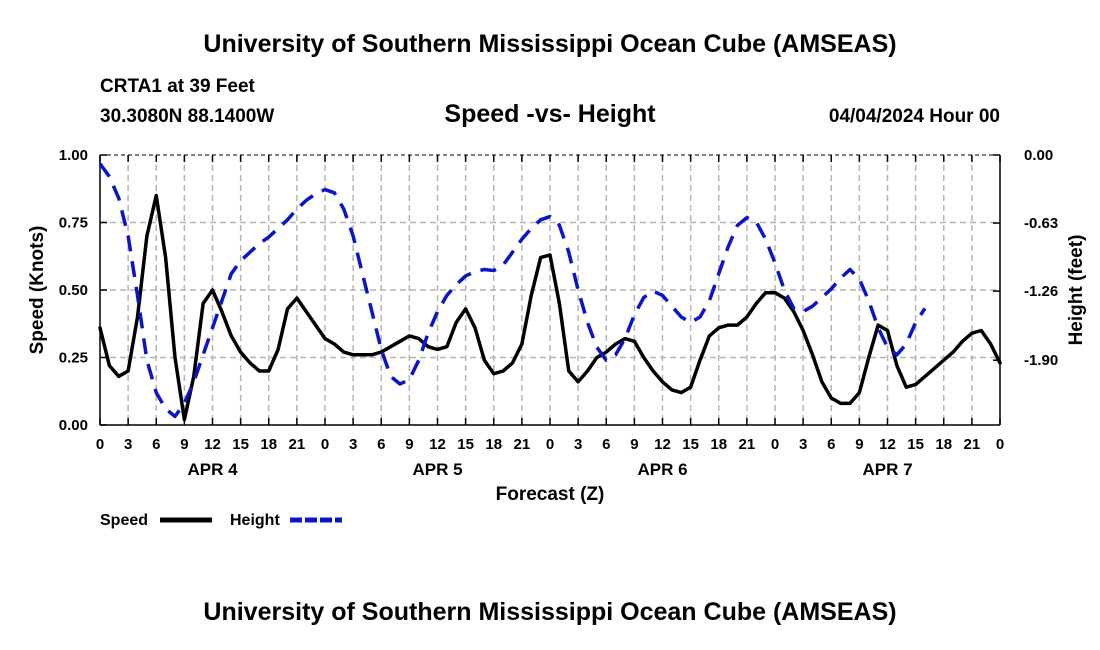 This screenshot has height=650, width=1100. What do you see at coordinates (550, 114) in the screenshot?
I see `chart-title: Speed -vs- Height` at bounding box center [550, 114].